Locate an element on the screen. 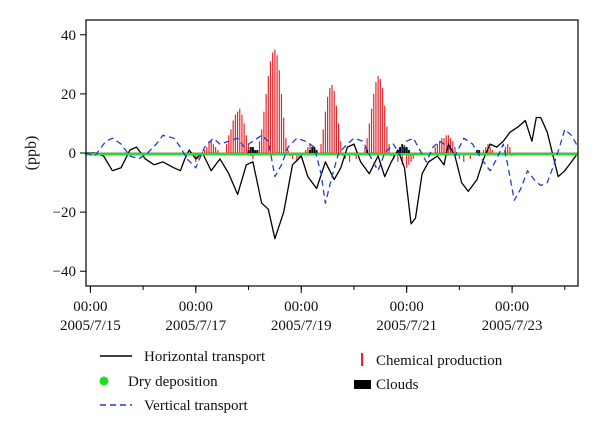 Image resolution: width=600 pixels, height=435 pixels. y-tick-label: 20 is located at coordinates (68, 95).